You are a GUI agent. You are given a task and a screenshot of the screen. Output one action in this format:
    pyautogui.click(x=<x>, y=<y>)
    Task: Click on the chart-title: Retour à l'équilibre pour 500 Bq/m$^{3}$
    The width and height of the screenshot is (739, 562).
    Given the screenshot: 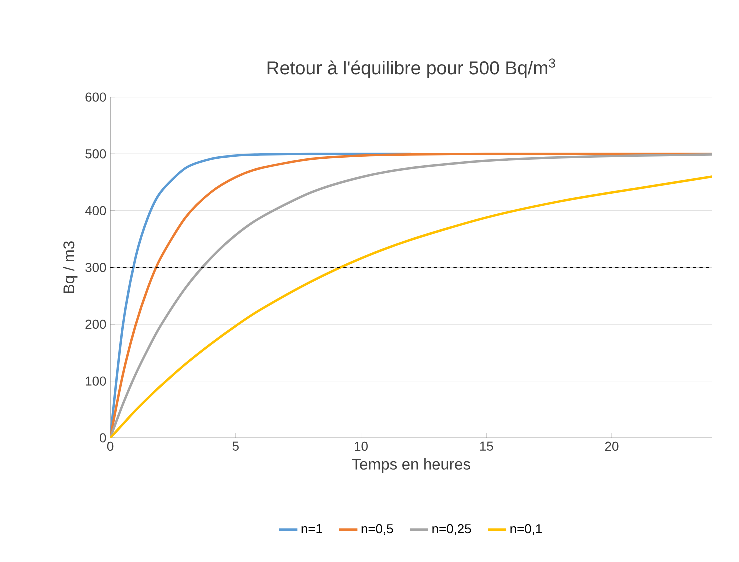 What is the action you would take?
    pyautogui.click(x=412, y=68)
    